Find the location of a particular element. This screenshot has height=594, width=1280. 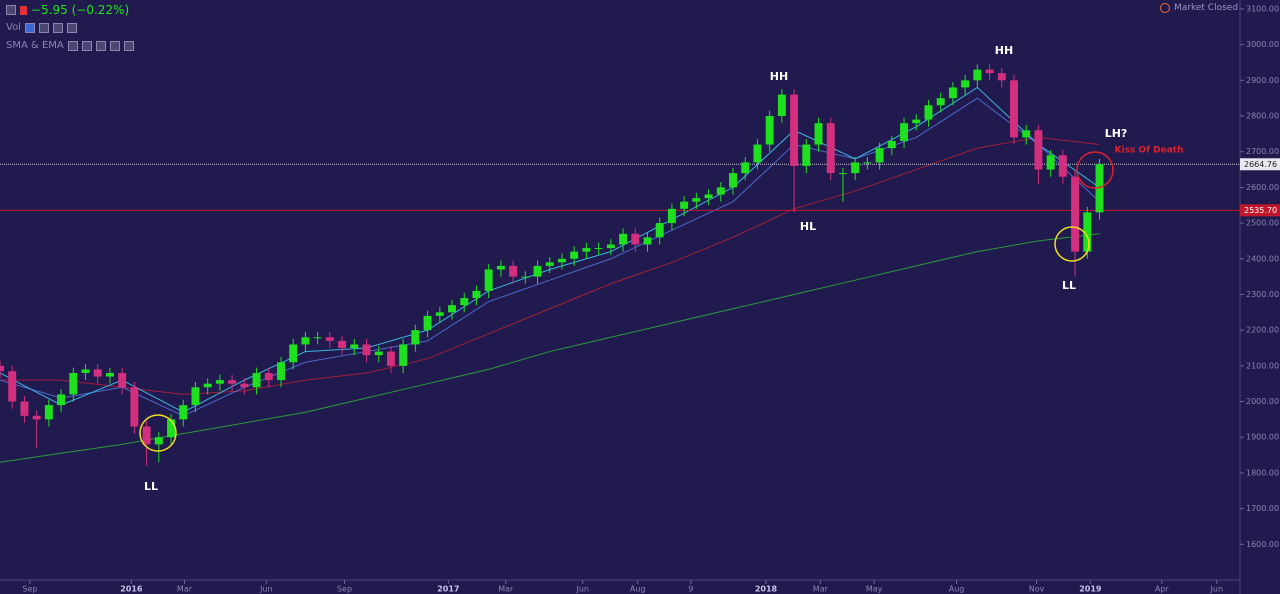

annotation: LH? is located at coordinates (1116, 133).